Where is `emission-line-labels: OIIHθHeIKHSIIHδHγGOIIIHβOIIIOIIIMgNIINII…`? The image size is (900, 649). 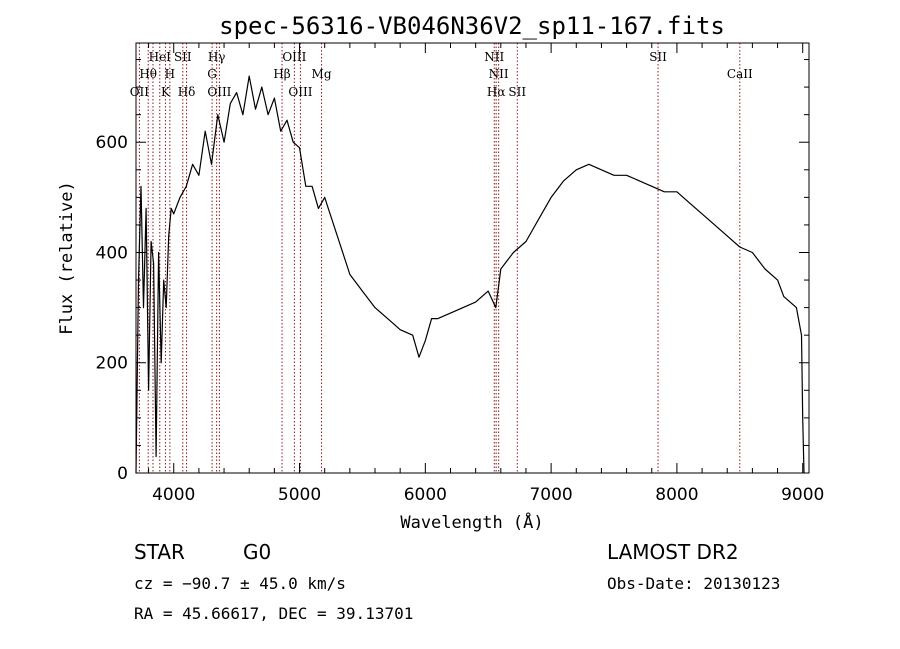 emission-line-labels: OIIHθHeIKHSIIHδHγGOIIIHβOIIIOIIIMgNIINII… is located at coordinates (441, 74).